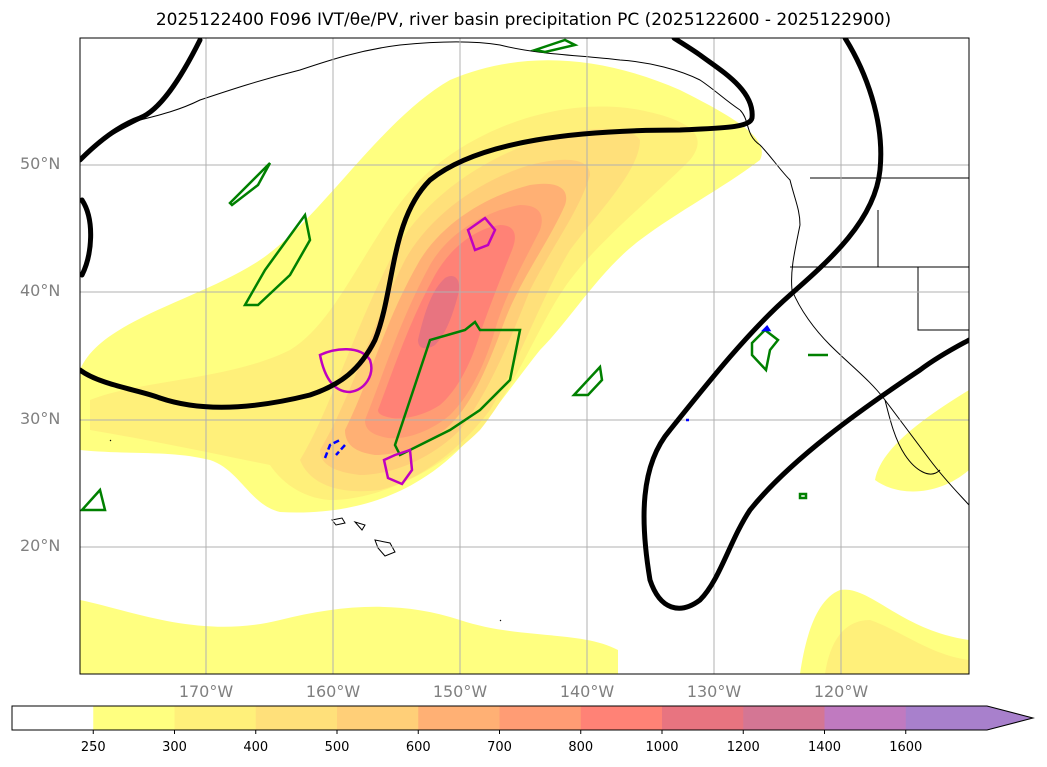 The width and height of the screenshot is (1047, 767). I want to click on lon-label-160w: 160°W, so click(333, 691).